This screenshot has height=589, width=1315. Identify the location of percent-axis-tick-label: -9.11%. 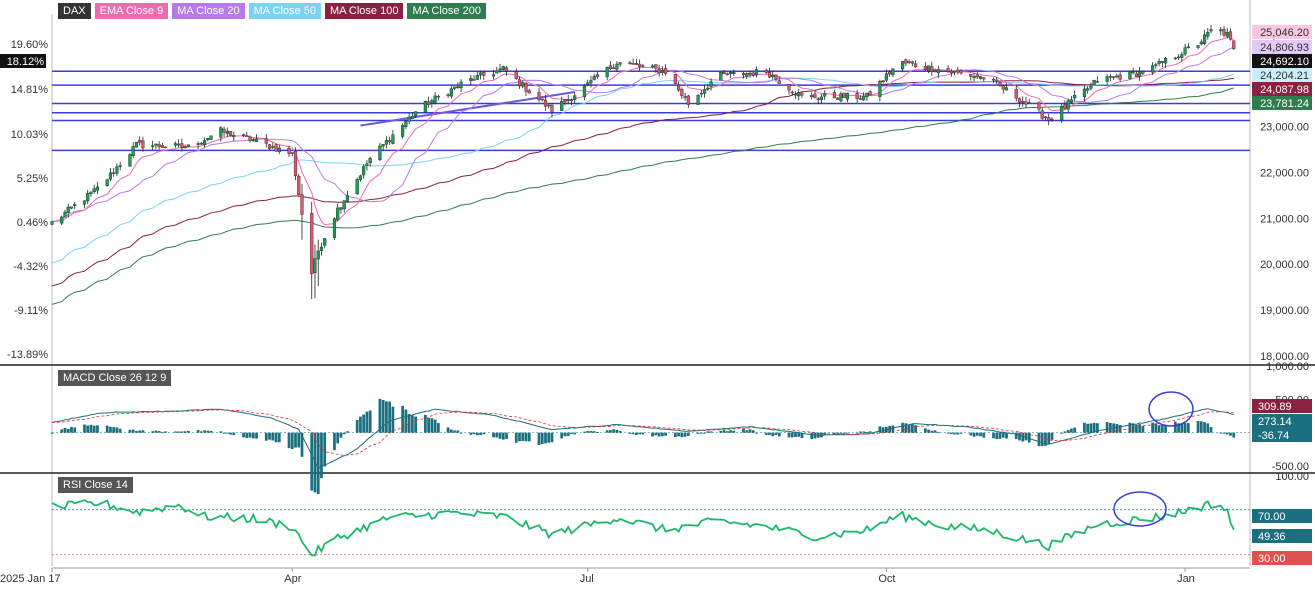
(31, 311).